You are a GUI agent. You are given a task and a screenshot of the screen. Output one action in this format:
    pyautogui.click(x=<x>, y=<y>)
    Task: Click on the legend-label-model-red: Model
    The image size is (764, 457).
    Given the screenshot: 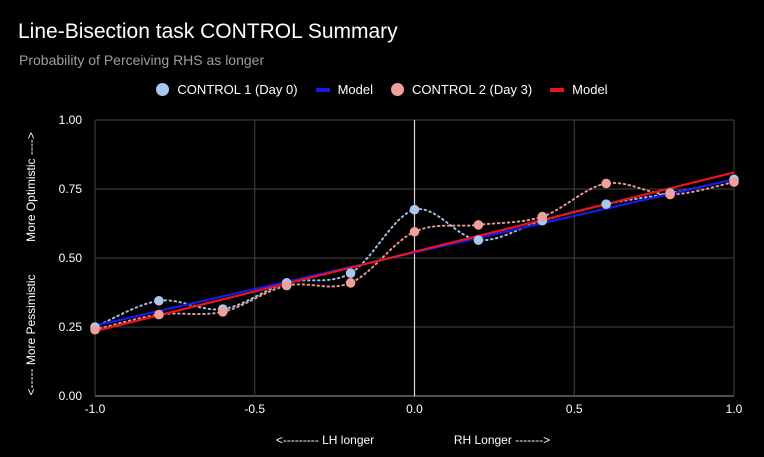 What is the action you would take?
    pyautogui.click(x=590, y=89)
    